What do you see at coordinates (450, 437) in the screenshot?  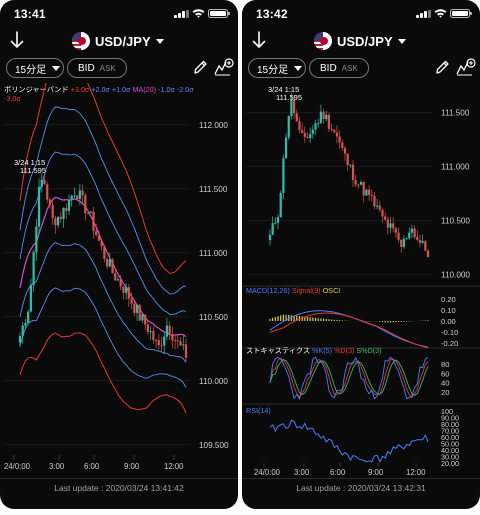 I see `rsi-tick-label: 60.00` at bounding box center [450, 437].